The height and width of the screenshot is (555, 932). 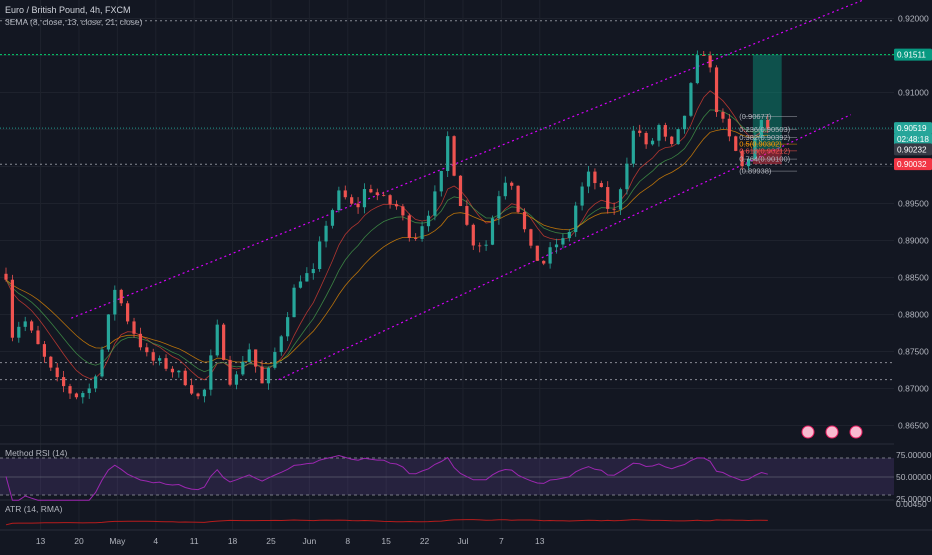 I want to click on price-tick: 0.87000, so click(x=913, y=389).